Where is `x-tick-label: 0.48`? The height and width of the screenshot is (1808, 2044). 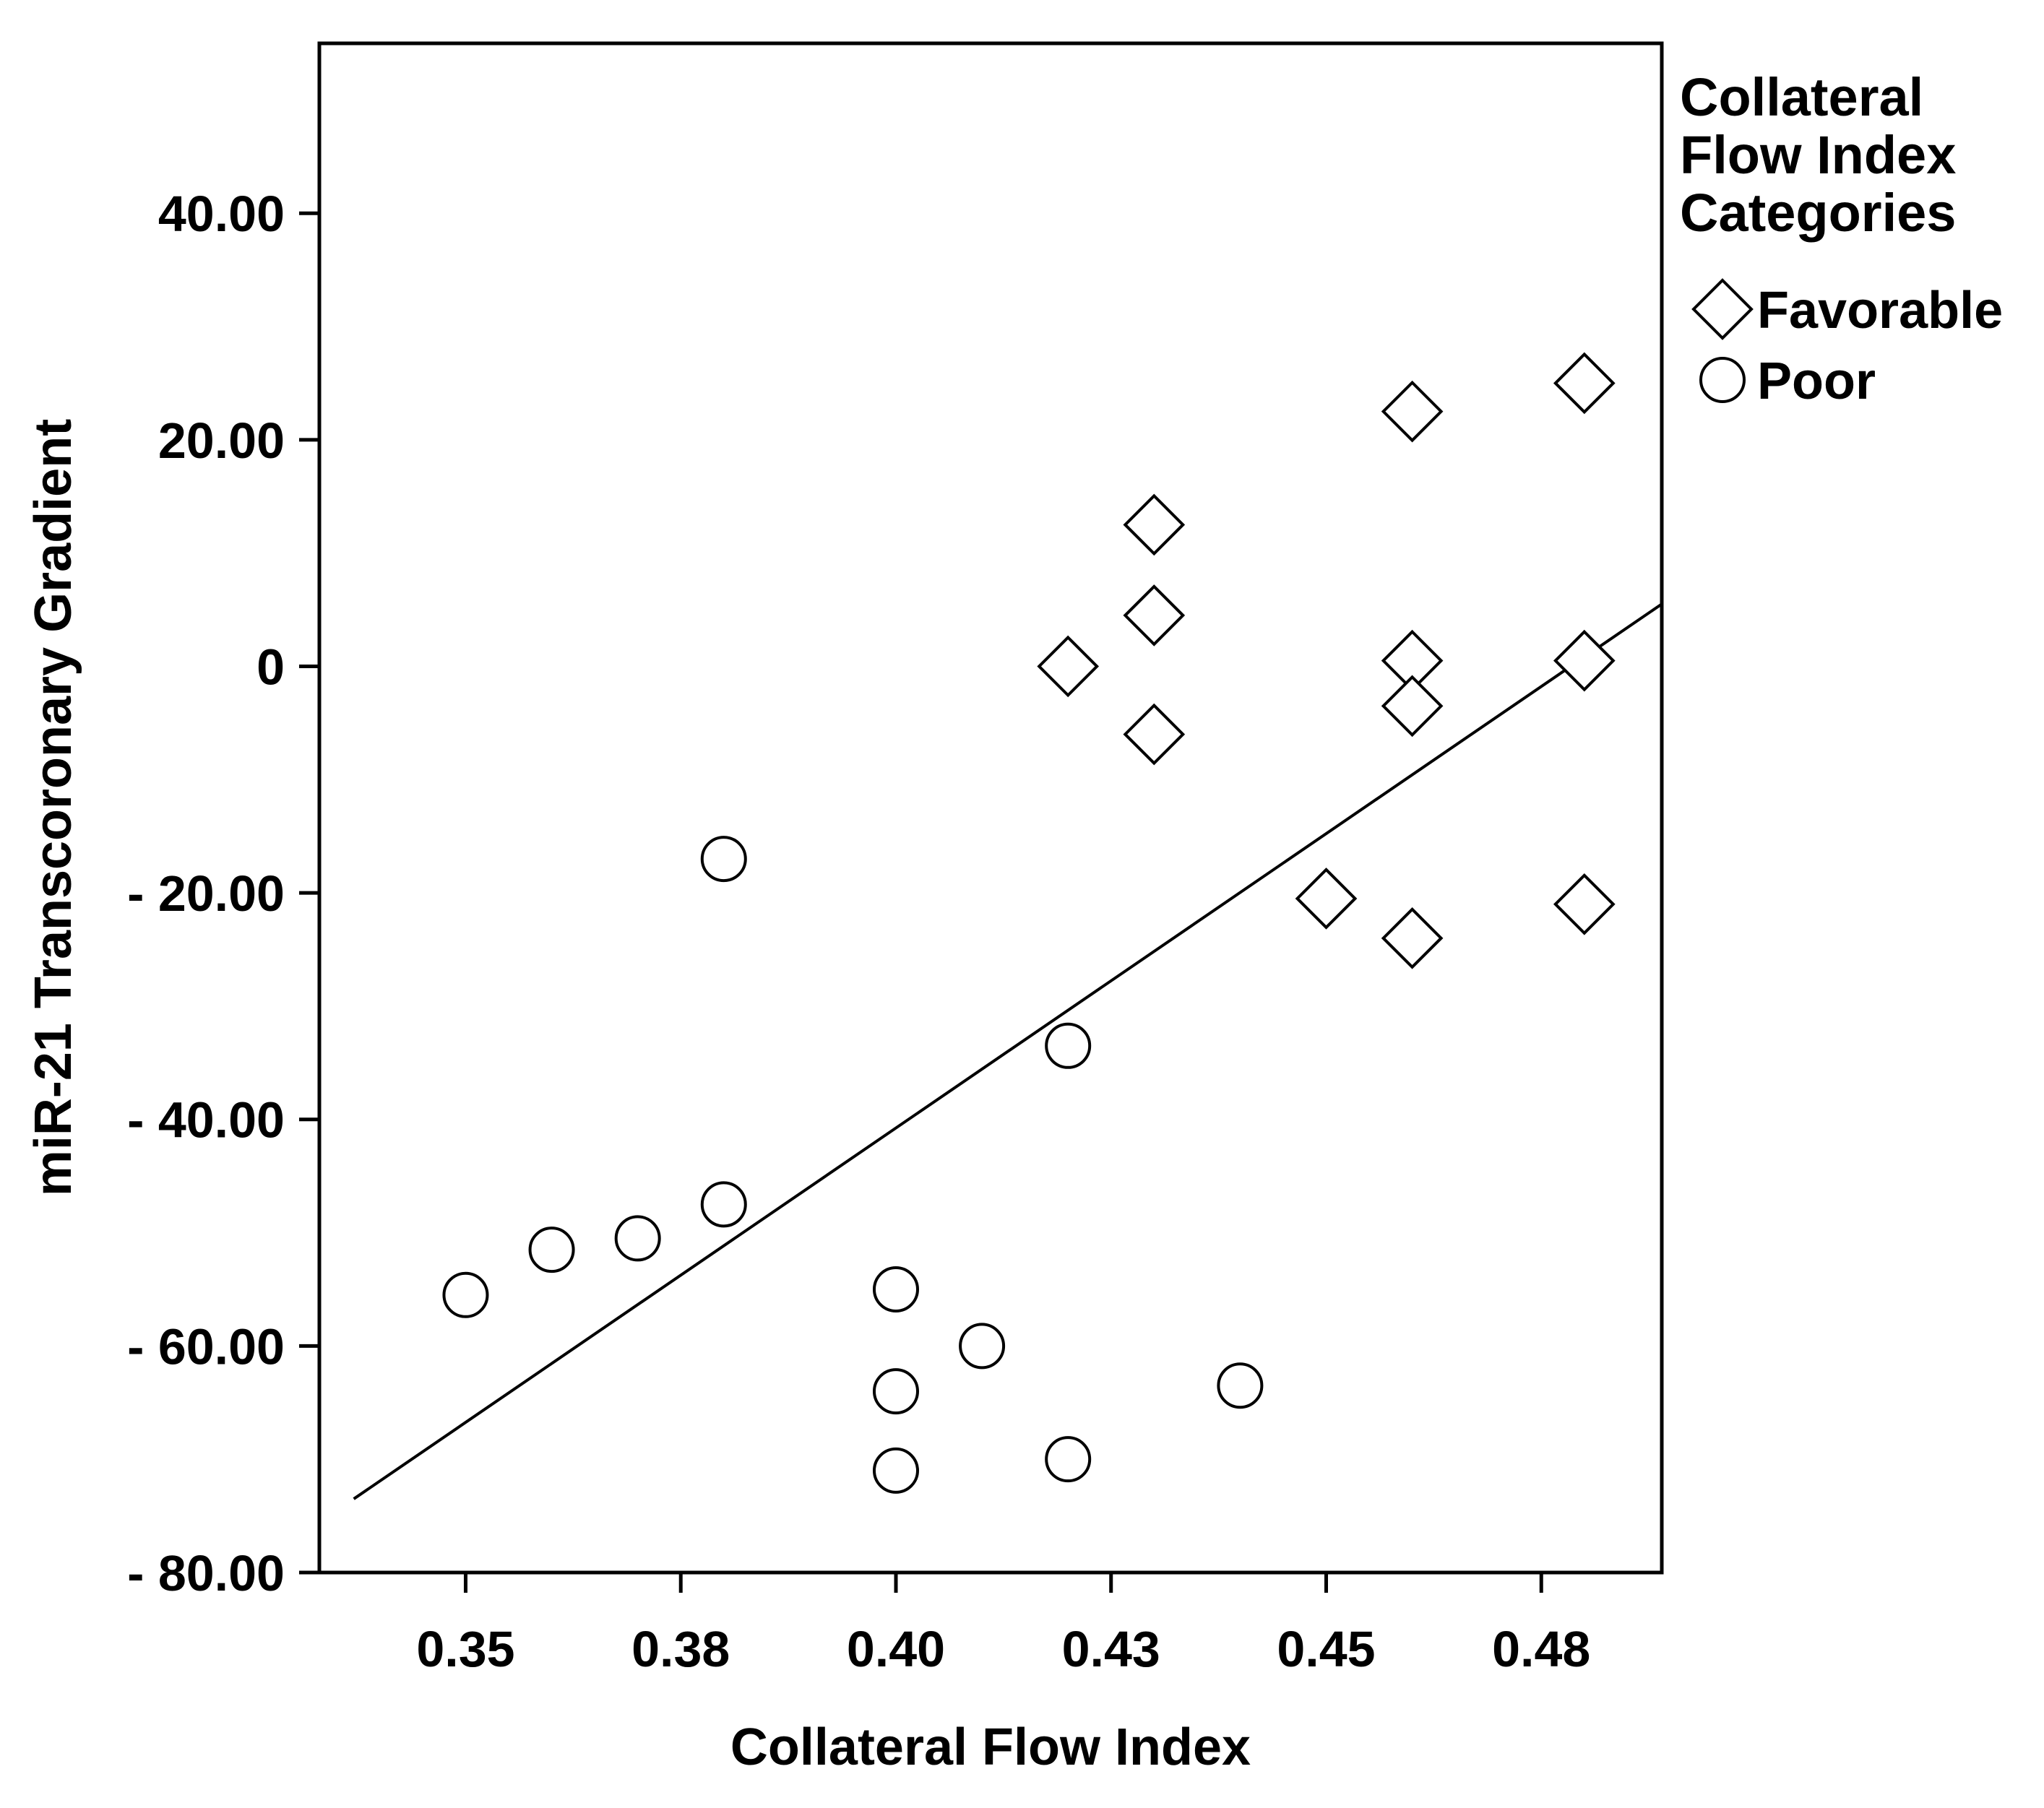 x-tick-label: 0.48 is located at coordinates (1541, 1649).